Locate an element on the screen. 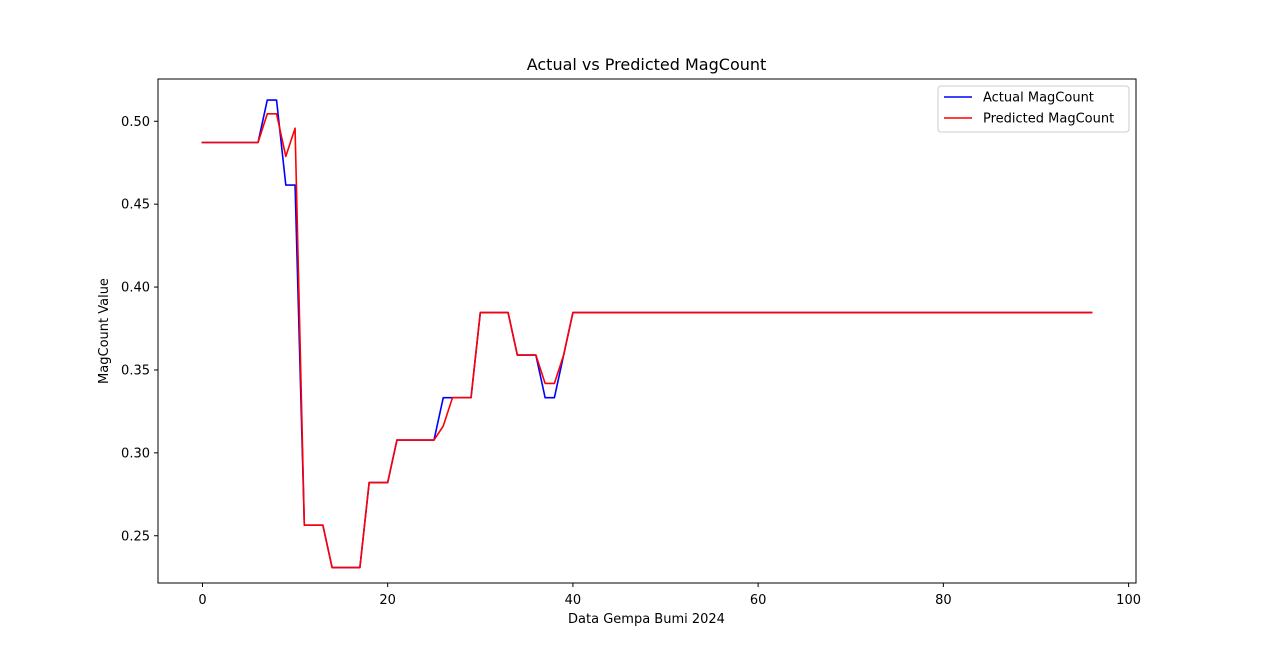 This screenshot has width=1262, height=655. y-tick-label: 0.25 is located at coordinates (135, 536).